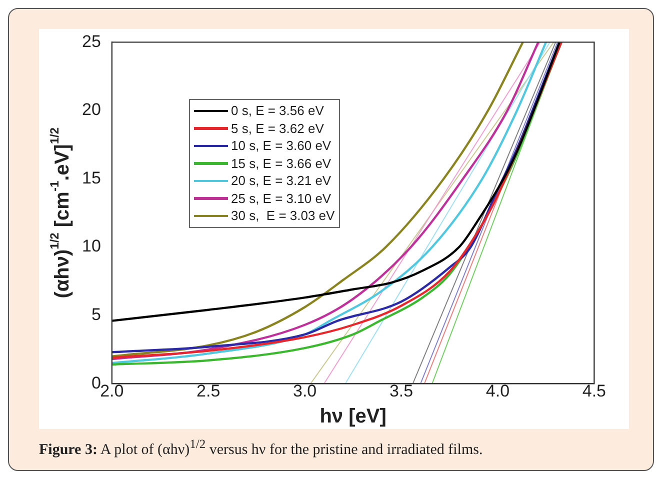 This screenshot has width=662, height=479. I want to click on y-tick-label: 20, so click(91, 110).